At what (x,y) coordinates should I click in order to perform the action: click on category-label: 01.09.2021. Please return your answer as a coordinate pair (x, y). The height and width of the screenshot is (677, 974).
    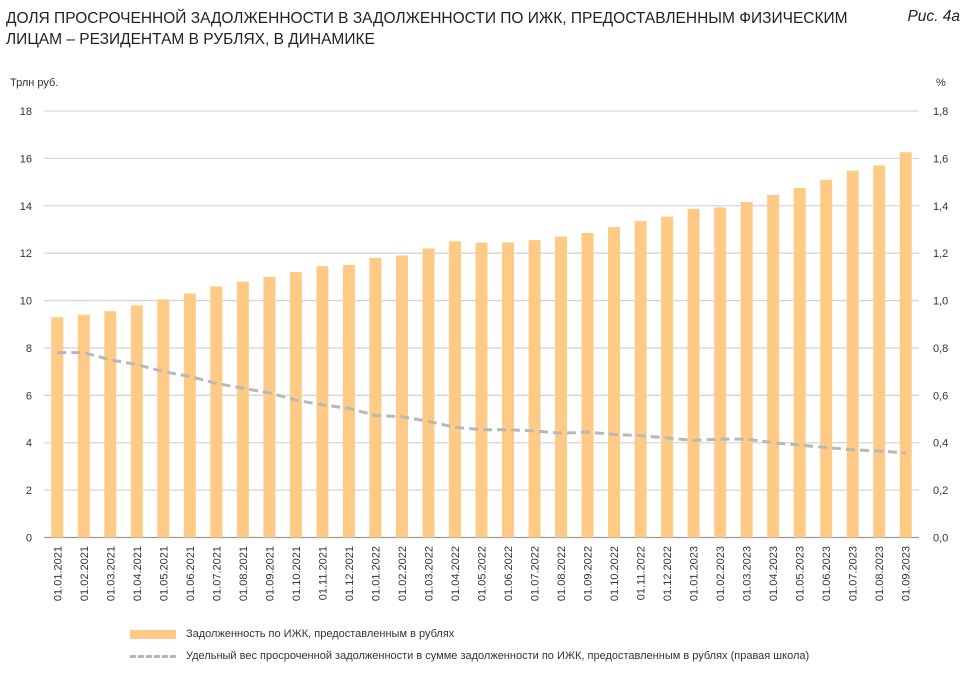
    Looking at the image, I should click on (270, 573).